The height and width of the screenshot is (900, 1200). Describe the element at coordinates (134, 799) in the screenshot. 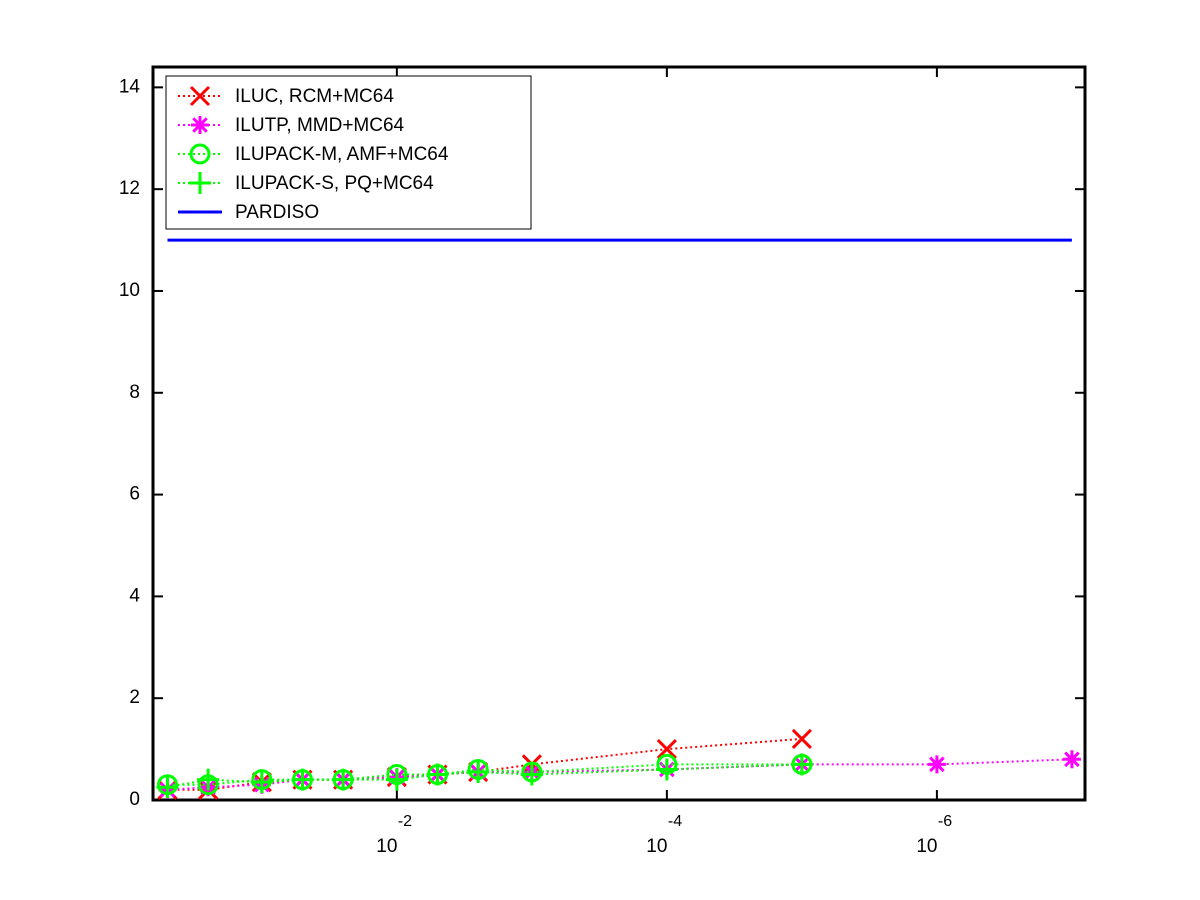

I see `y-tick-label: 0` at that location.